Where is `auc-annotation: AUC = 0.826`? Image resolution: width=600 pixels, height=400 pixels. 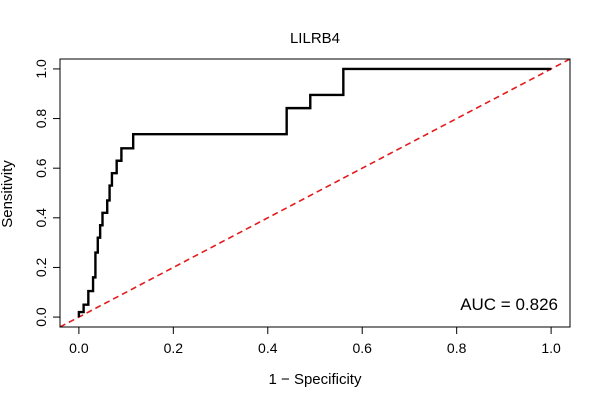
auc-annotation: AUC = 0.826 is located at coordinates (509, 304).